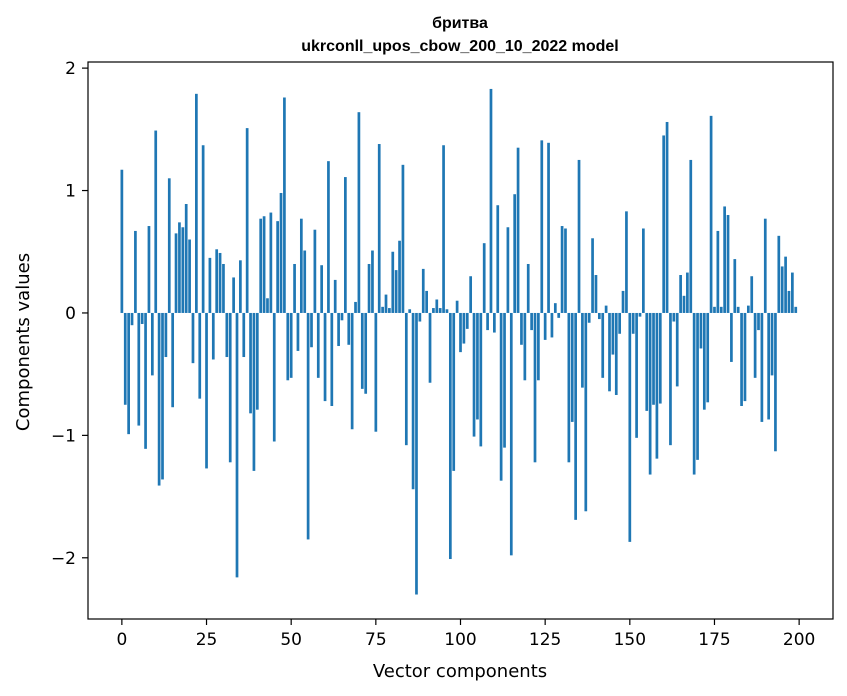 The height and width of the screenshot is (696, 847). Describe the element at coordinates (460, 23) in the screenshot. I see `chart-title: бритва` at that location.